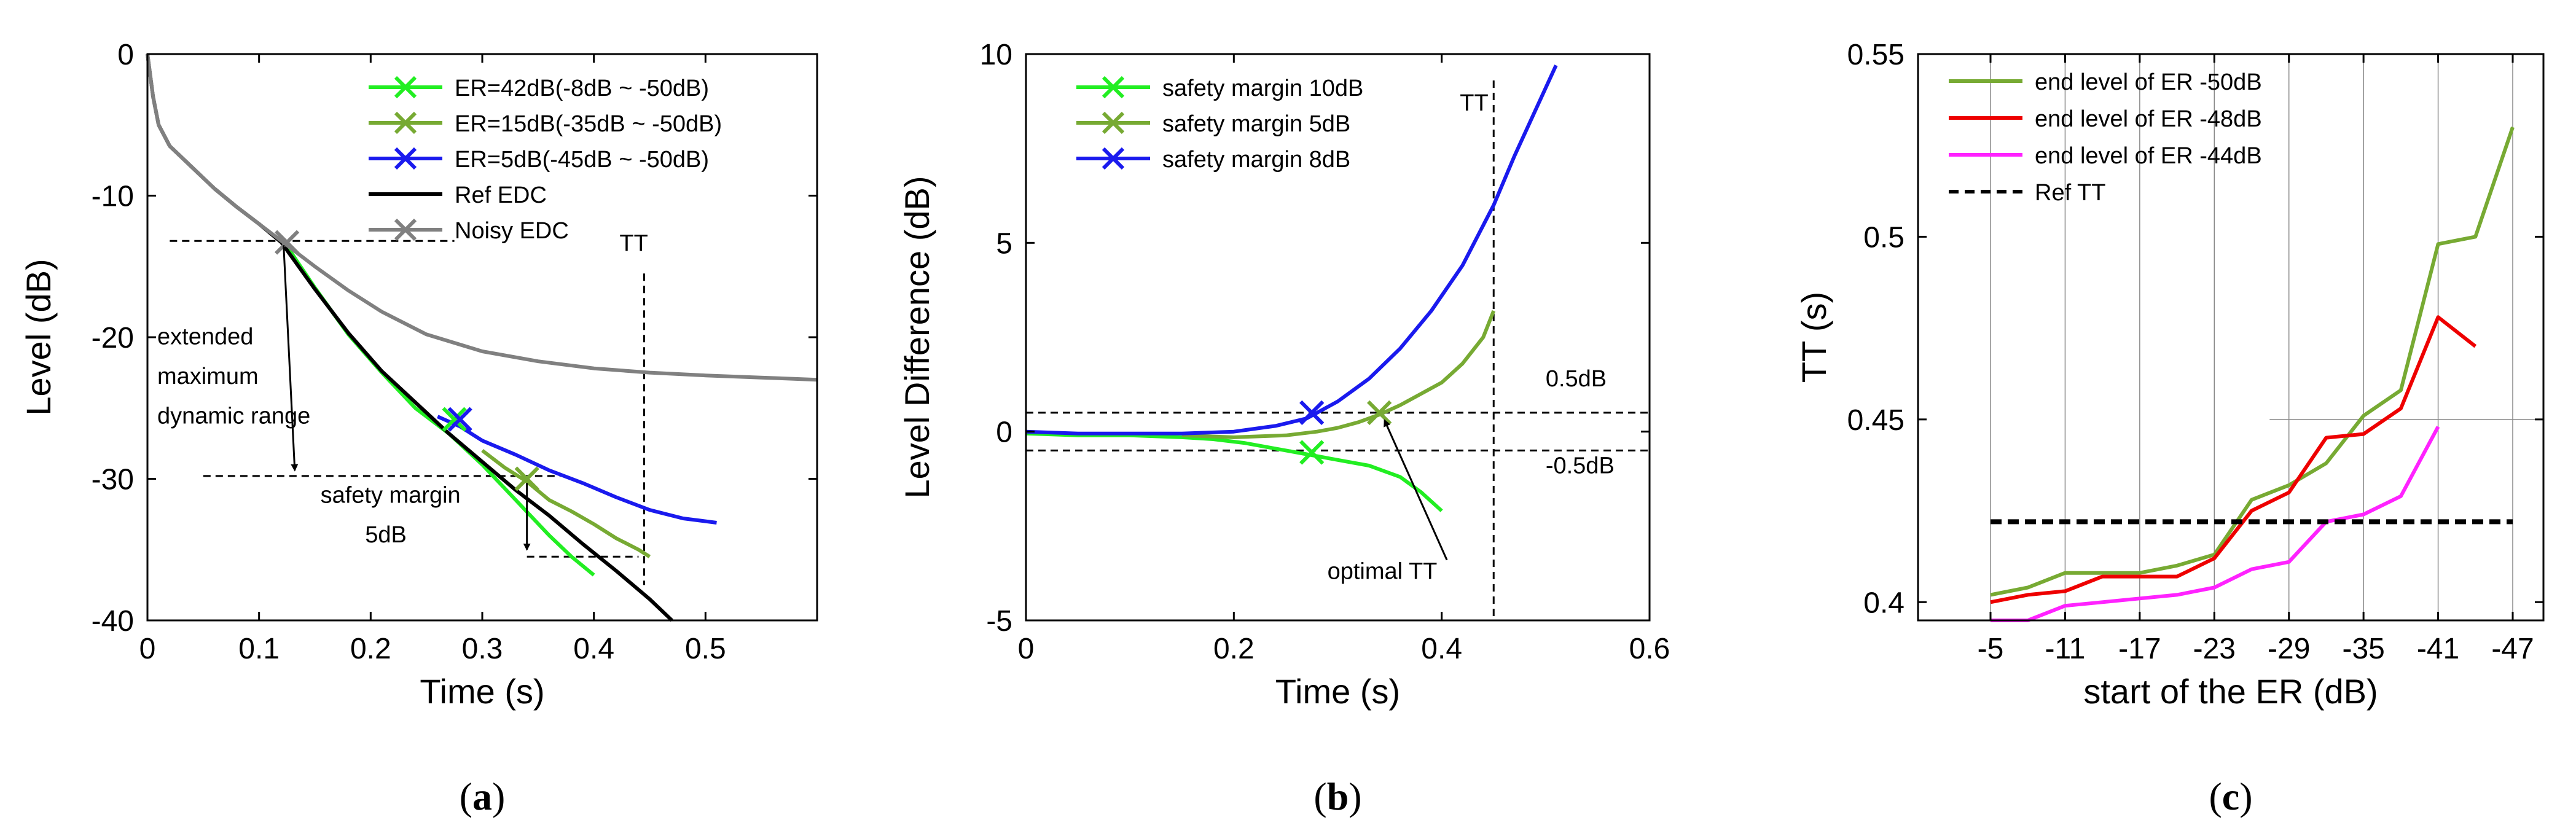 The image size is (2576, 836). What do you see at coordinates (1256, 160) in the screenshot?
I see `legend-label: safety margin 8dB` at bounding box center [1256, 160].